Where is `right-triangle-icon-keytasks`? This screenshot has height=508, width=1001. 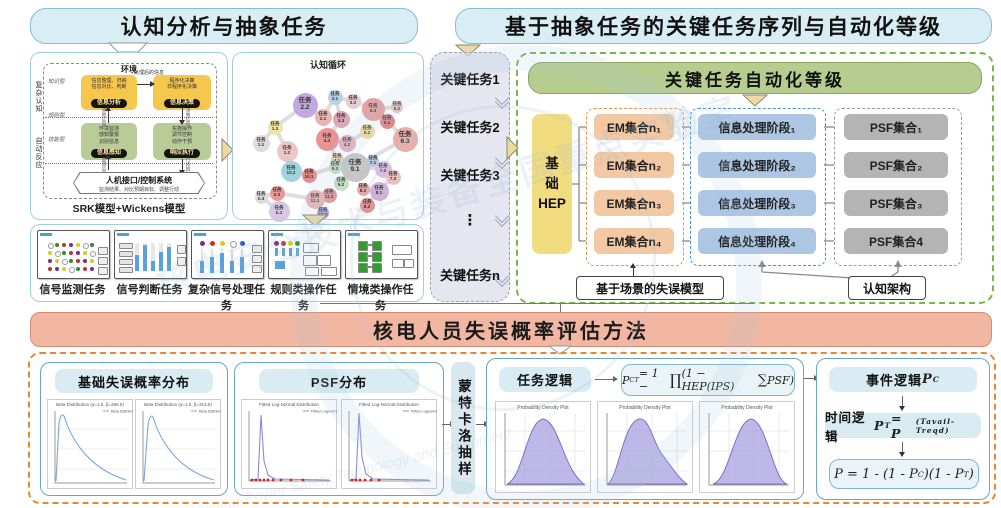 right-triangle-icon-keytasks is located at coordinates (512, 148).